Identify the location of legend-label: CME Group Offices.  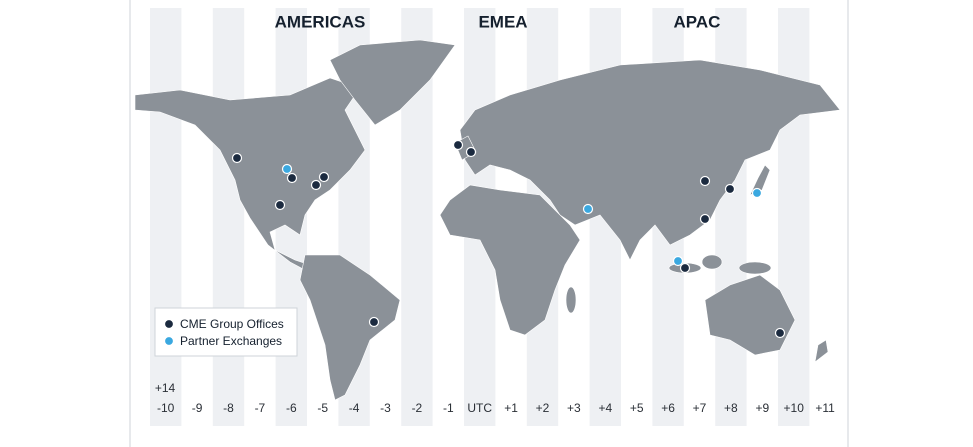
(232, 324).